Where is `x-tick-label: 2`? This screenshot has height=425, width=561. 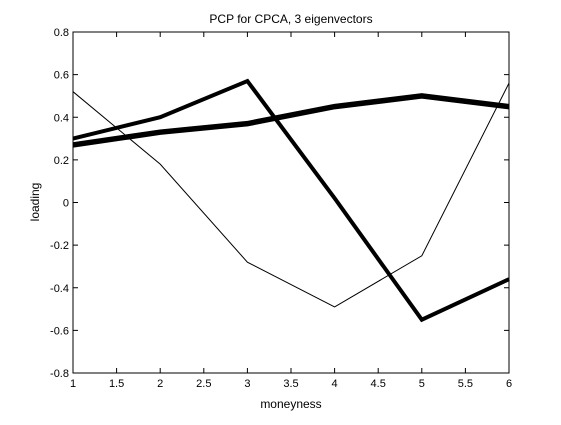 x-tick-label: 2 is located at coordinates (160, 384).